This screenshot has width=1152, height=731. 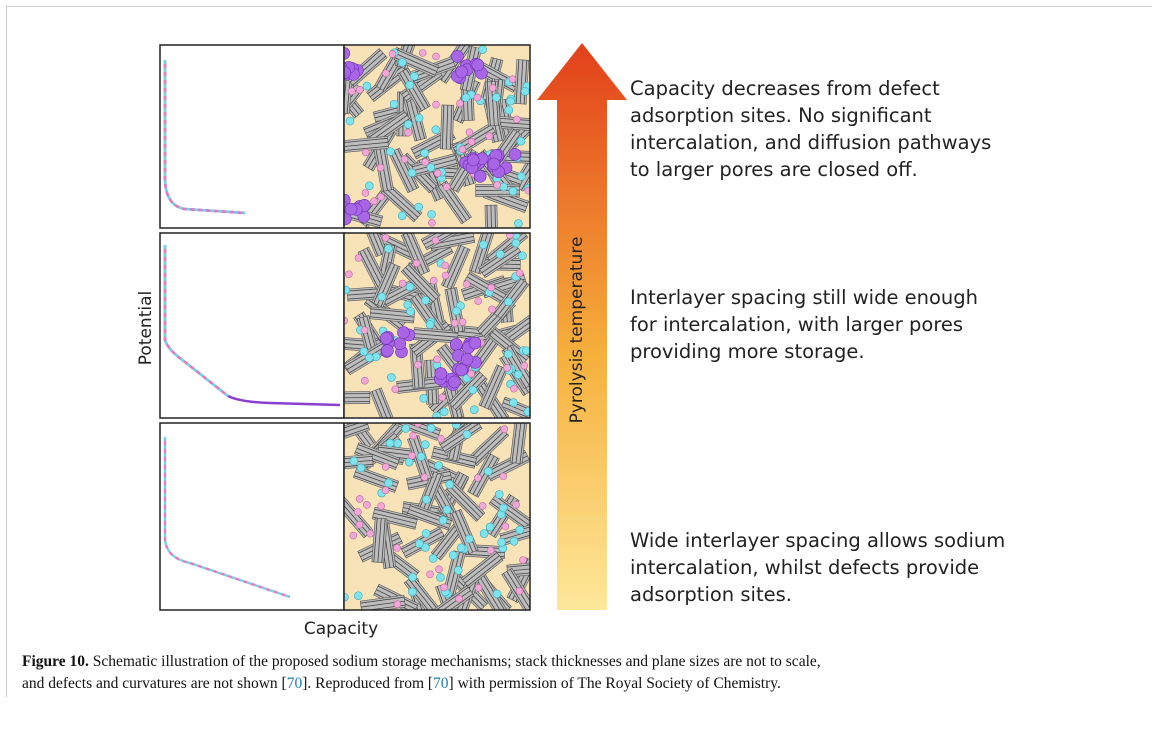 I want to click on image-box, so click(x=437, y=325).